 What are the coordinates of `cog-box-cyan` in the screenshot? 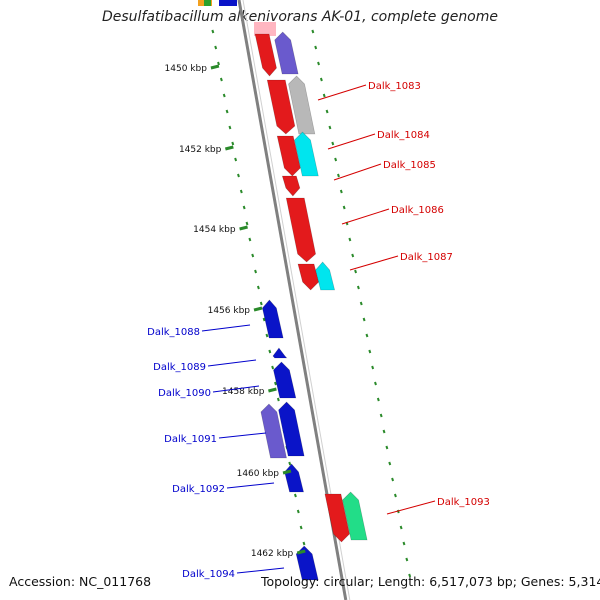 It's located at (306, 154).